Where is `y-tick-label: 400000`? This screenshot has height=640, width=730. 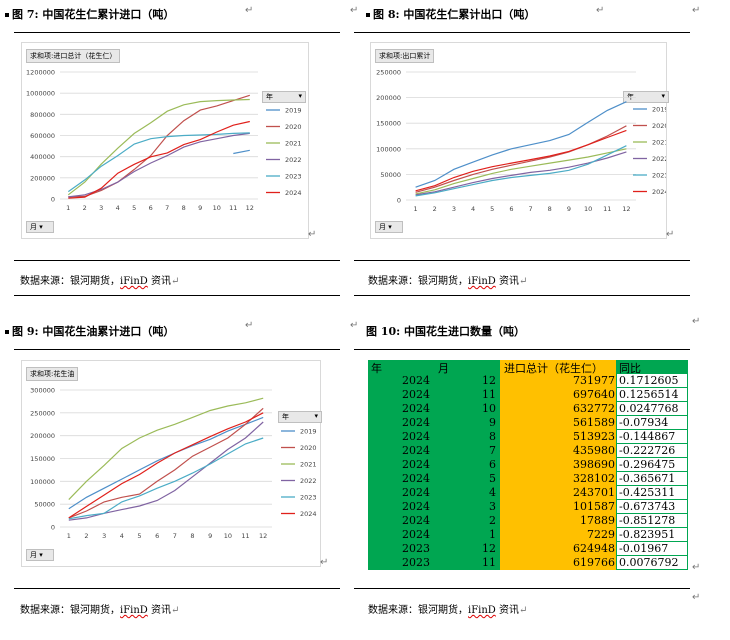 y-tick-label: 400000 is located at coordinates (42, 157).